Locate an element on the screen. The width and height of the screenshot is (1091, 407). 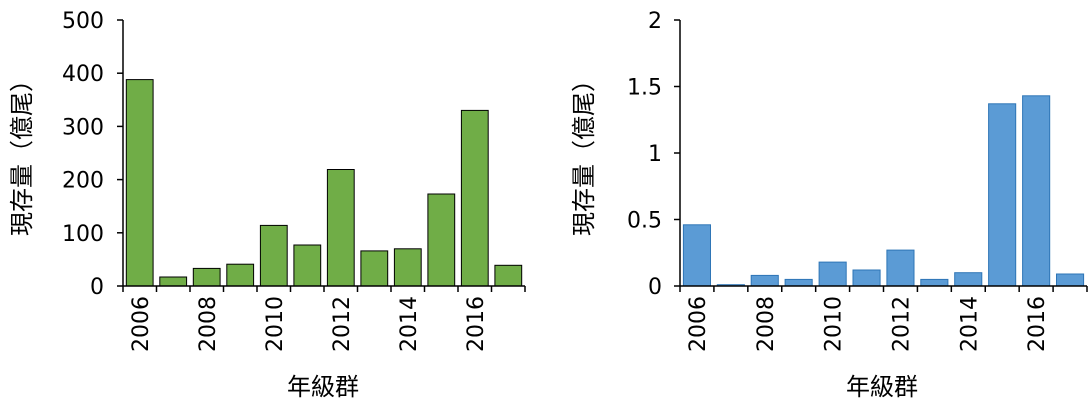
y-tick-label: 100 is located at coordinates (83, 234).